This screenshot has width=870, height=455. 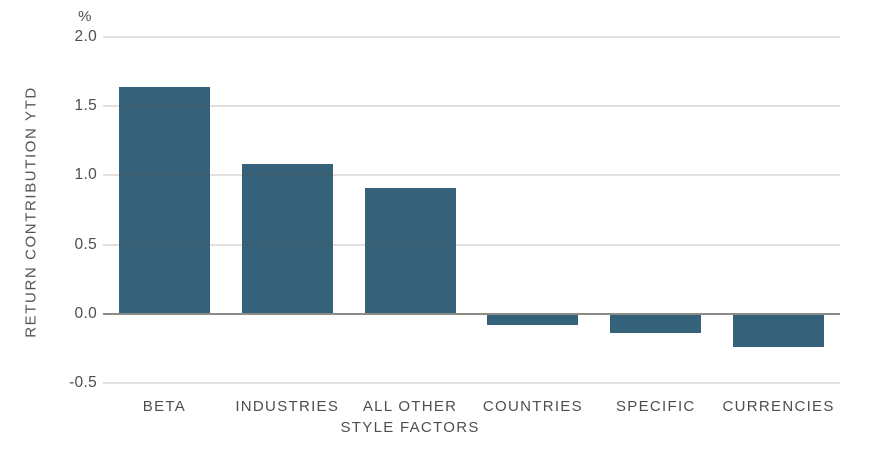 I want to click on gridline-1.5, so click(x=471, y=106).